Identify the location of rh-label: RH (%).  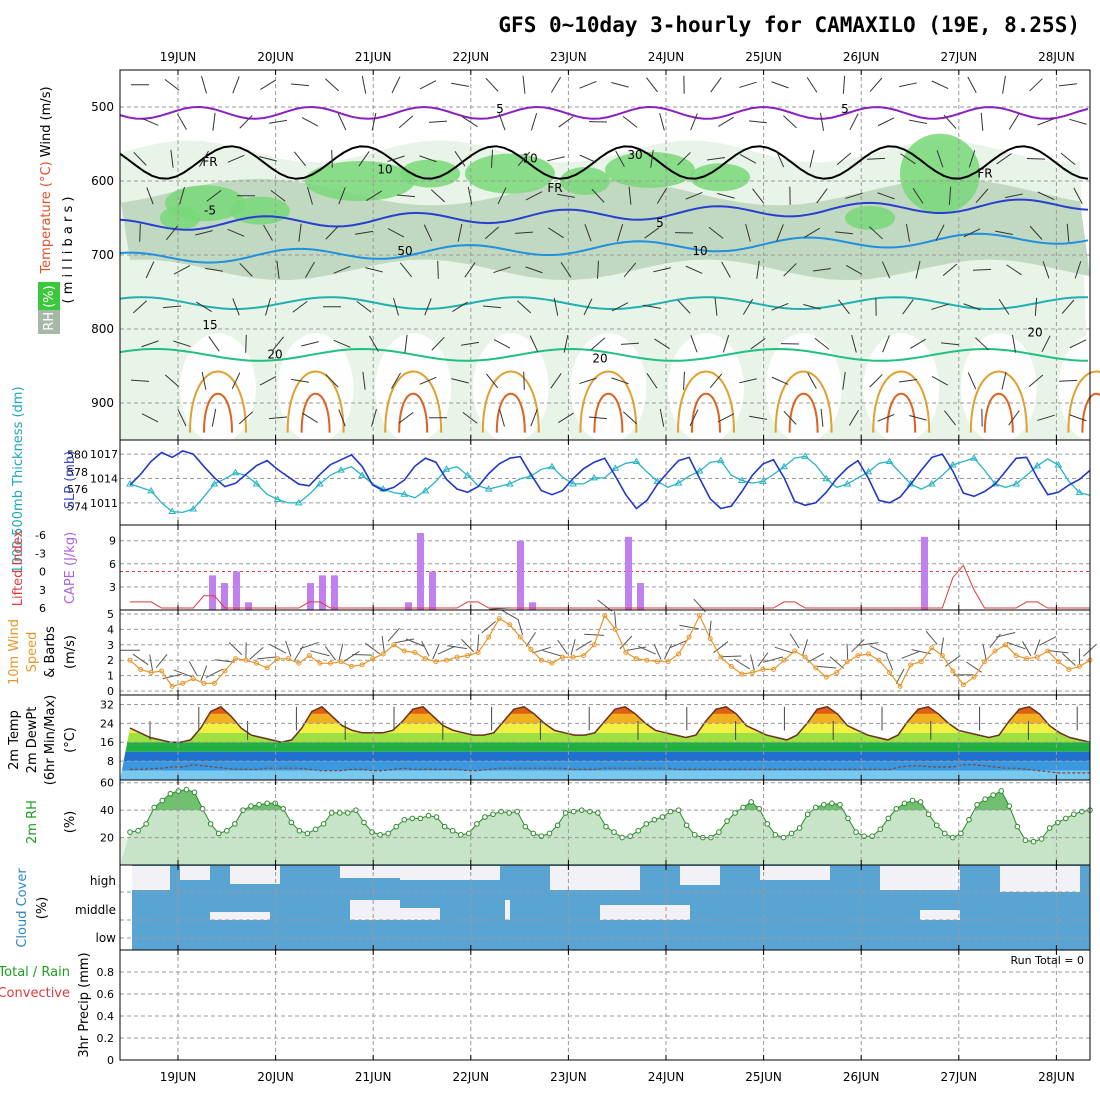
(49, 307).